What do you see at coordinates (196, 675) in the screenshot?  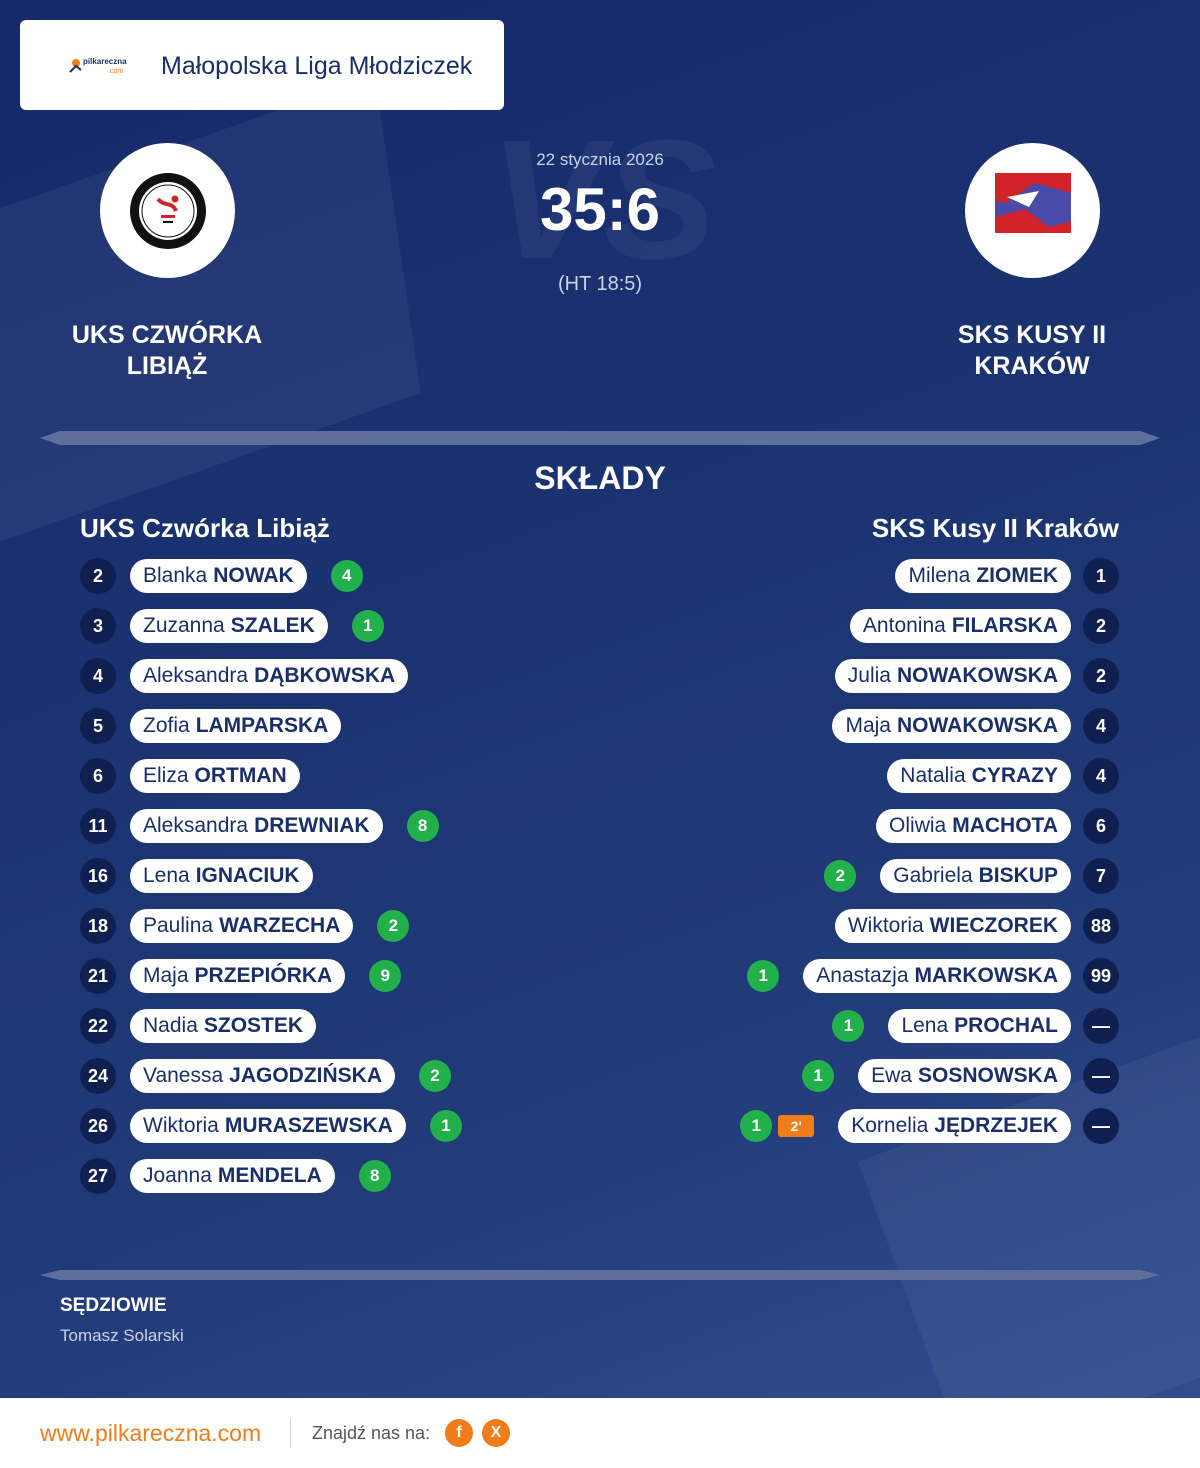 I see `player-first-name: Aleksandra` at bounding box center [196, 675].